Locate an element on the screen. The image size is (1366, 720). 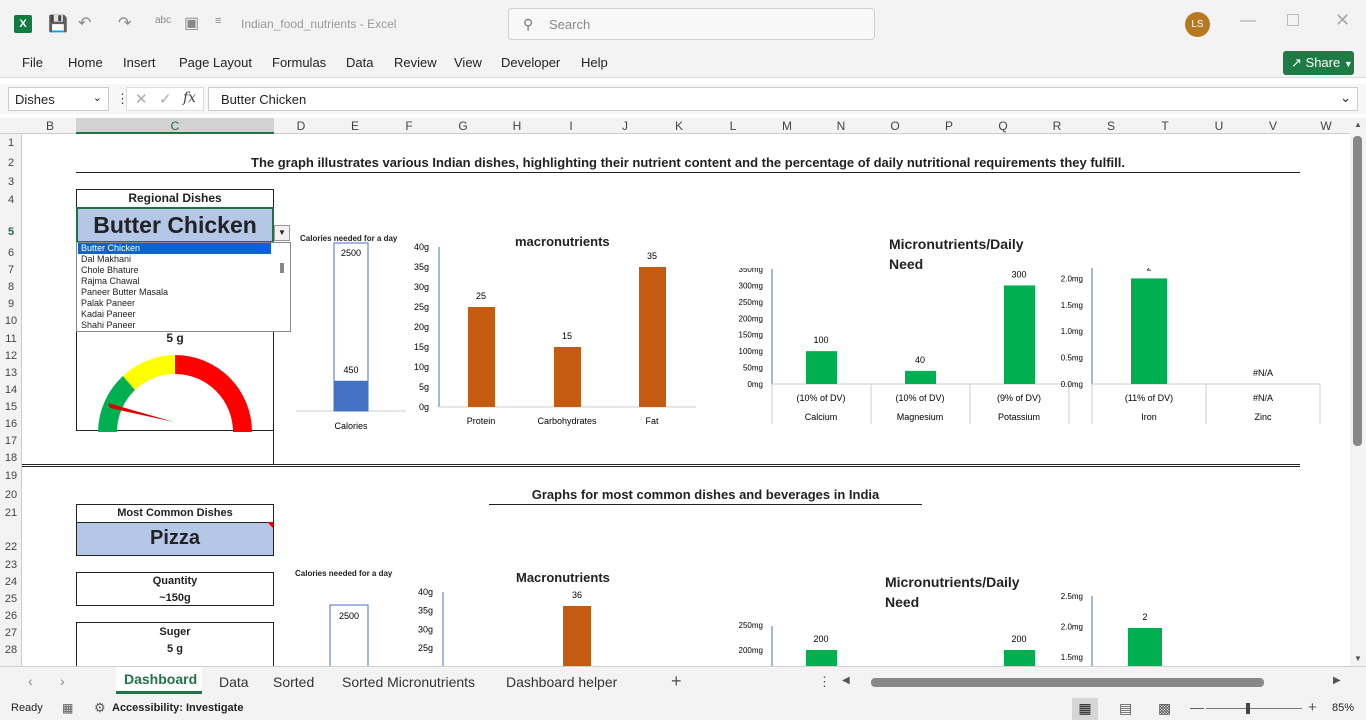
column-header-F: F is located at coordinates (409, 126).